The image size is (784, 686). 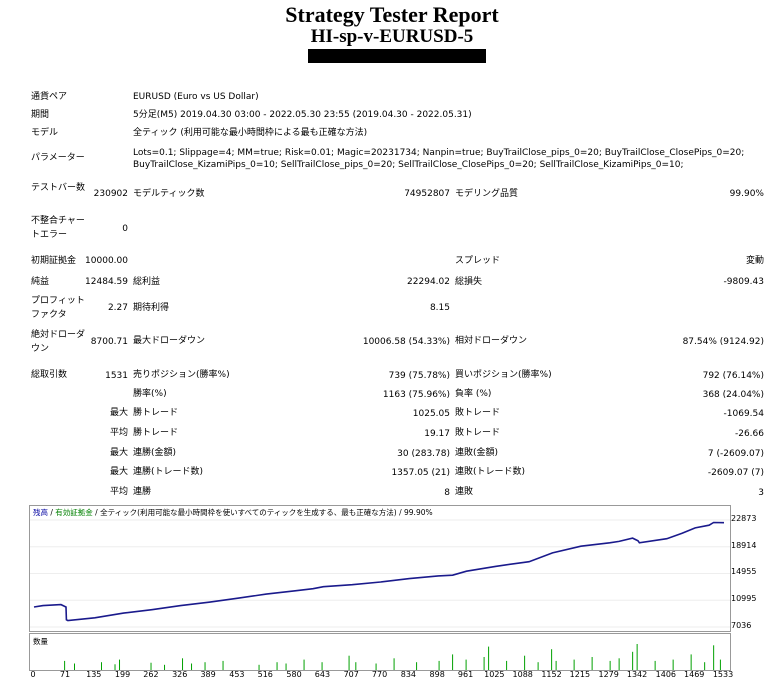 What do you see at coordinates (322, 674) in the screenshot?
I see `x-tick-label: 643` at bounding box center [322, 674].